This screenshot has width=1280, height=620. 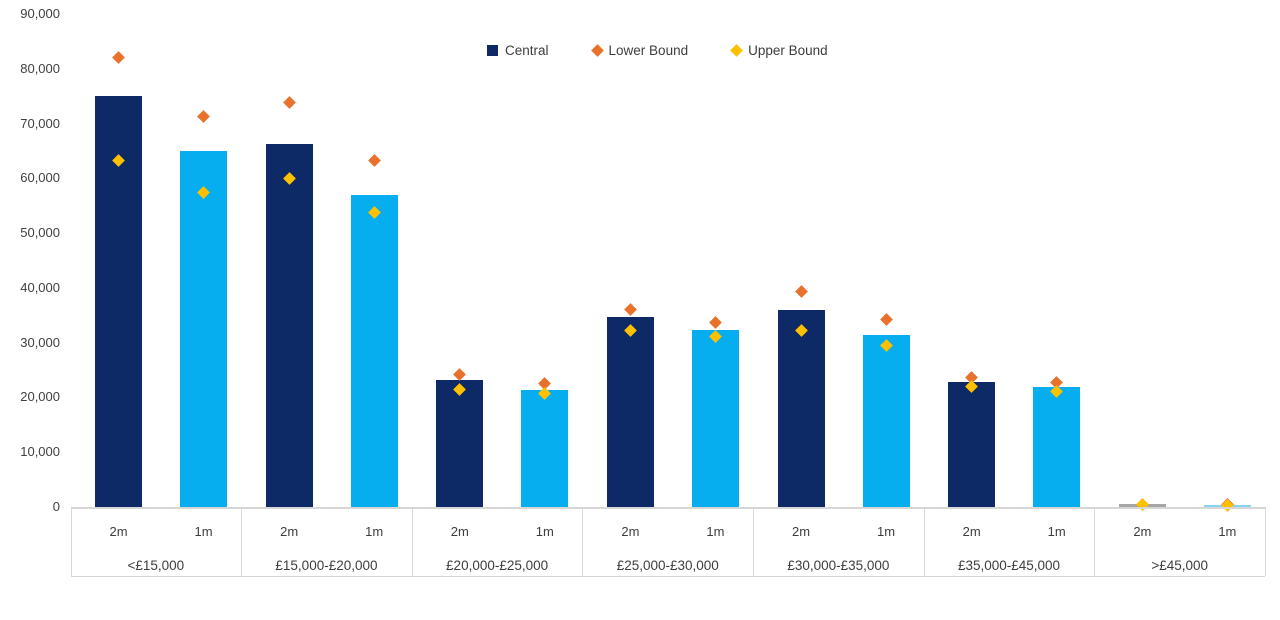 What do you see at coordinates (289, 531) in the screenshot?
I see `x-axis-bar-label-2m-group2: 2m` at bounding box center [289, 531].